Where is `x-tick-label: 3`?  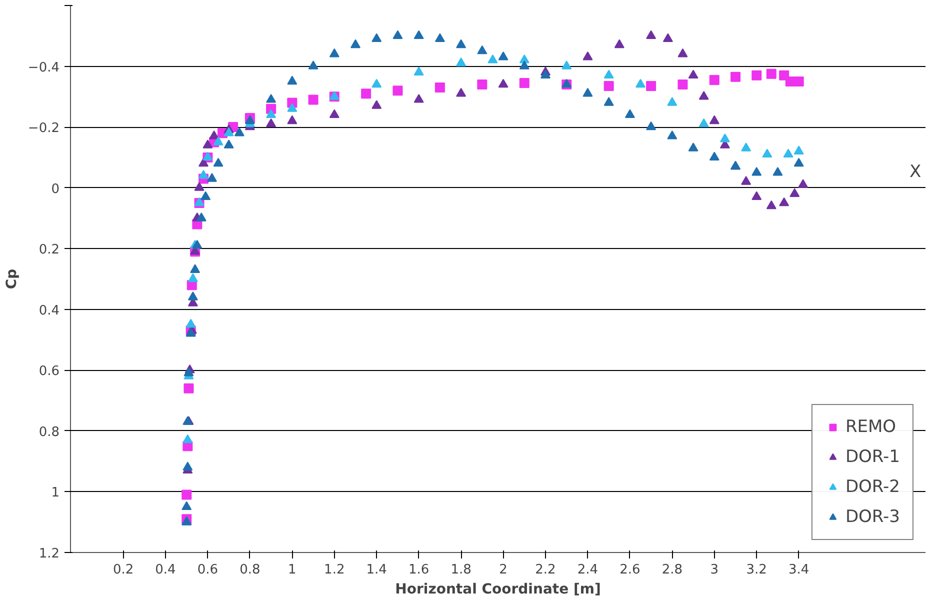 x-tick-label: 3 is located at coordinates (714, 570).